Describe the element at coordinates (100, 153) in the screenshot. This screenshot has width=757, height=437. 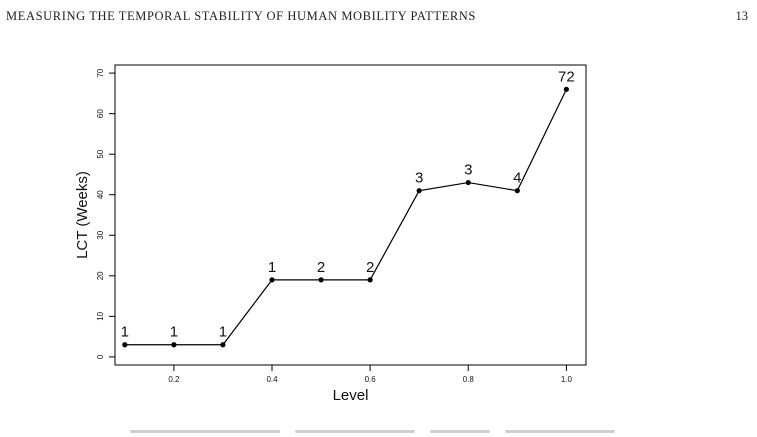
I see `y-tick-label: 50` at that location.